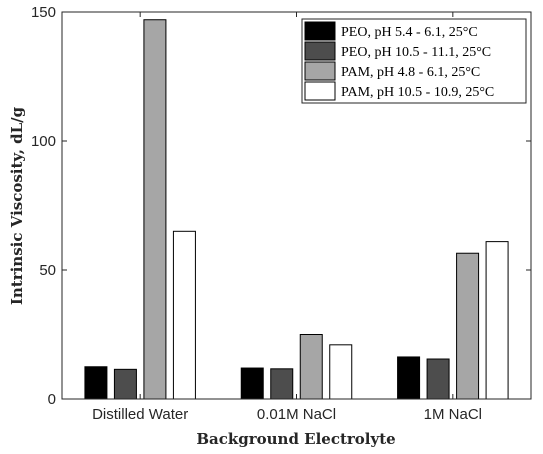 The image size is (543, 454). Describe the element at coordinates (409, 32) in the screenshot. I see `legend-label: PEO, pH 5.4 - 6.1, 25°C` at that location.